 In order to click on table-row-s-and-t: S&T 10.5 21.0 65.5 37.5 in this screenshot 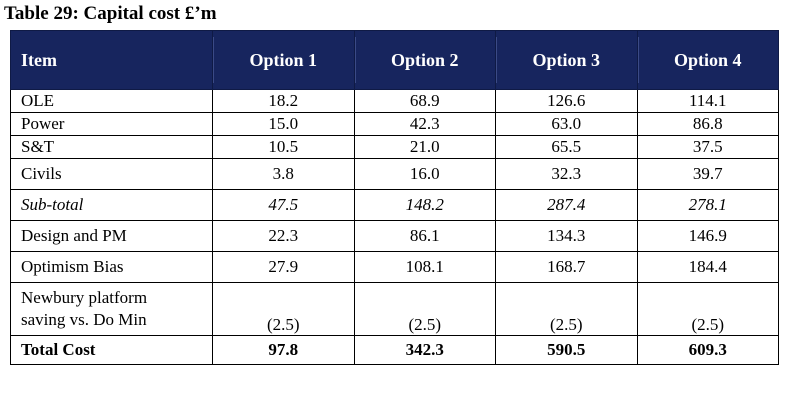, I will do `click(394, 147)`.